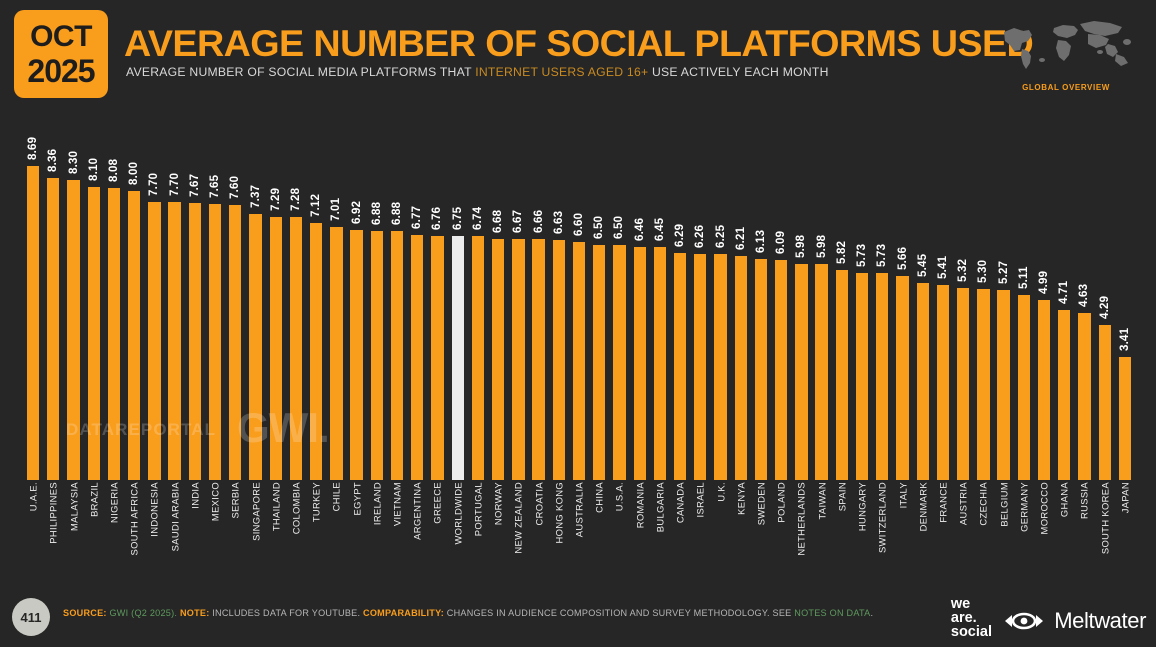 The image size is (1156, 647). Describe the element at coordinates (134, 173) in the screenshot. I see `bar-value-label: 8.00` at that location.